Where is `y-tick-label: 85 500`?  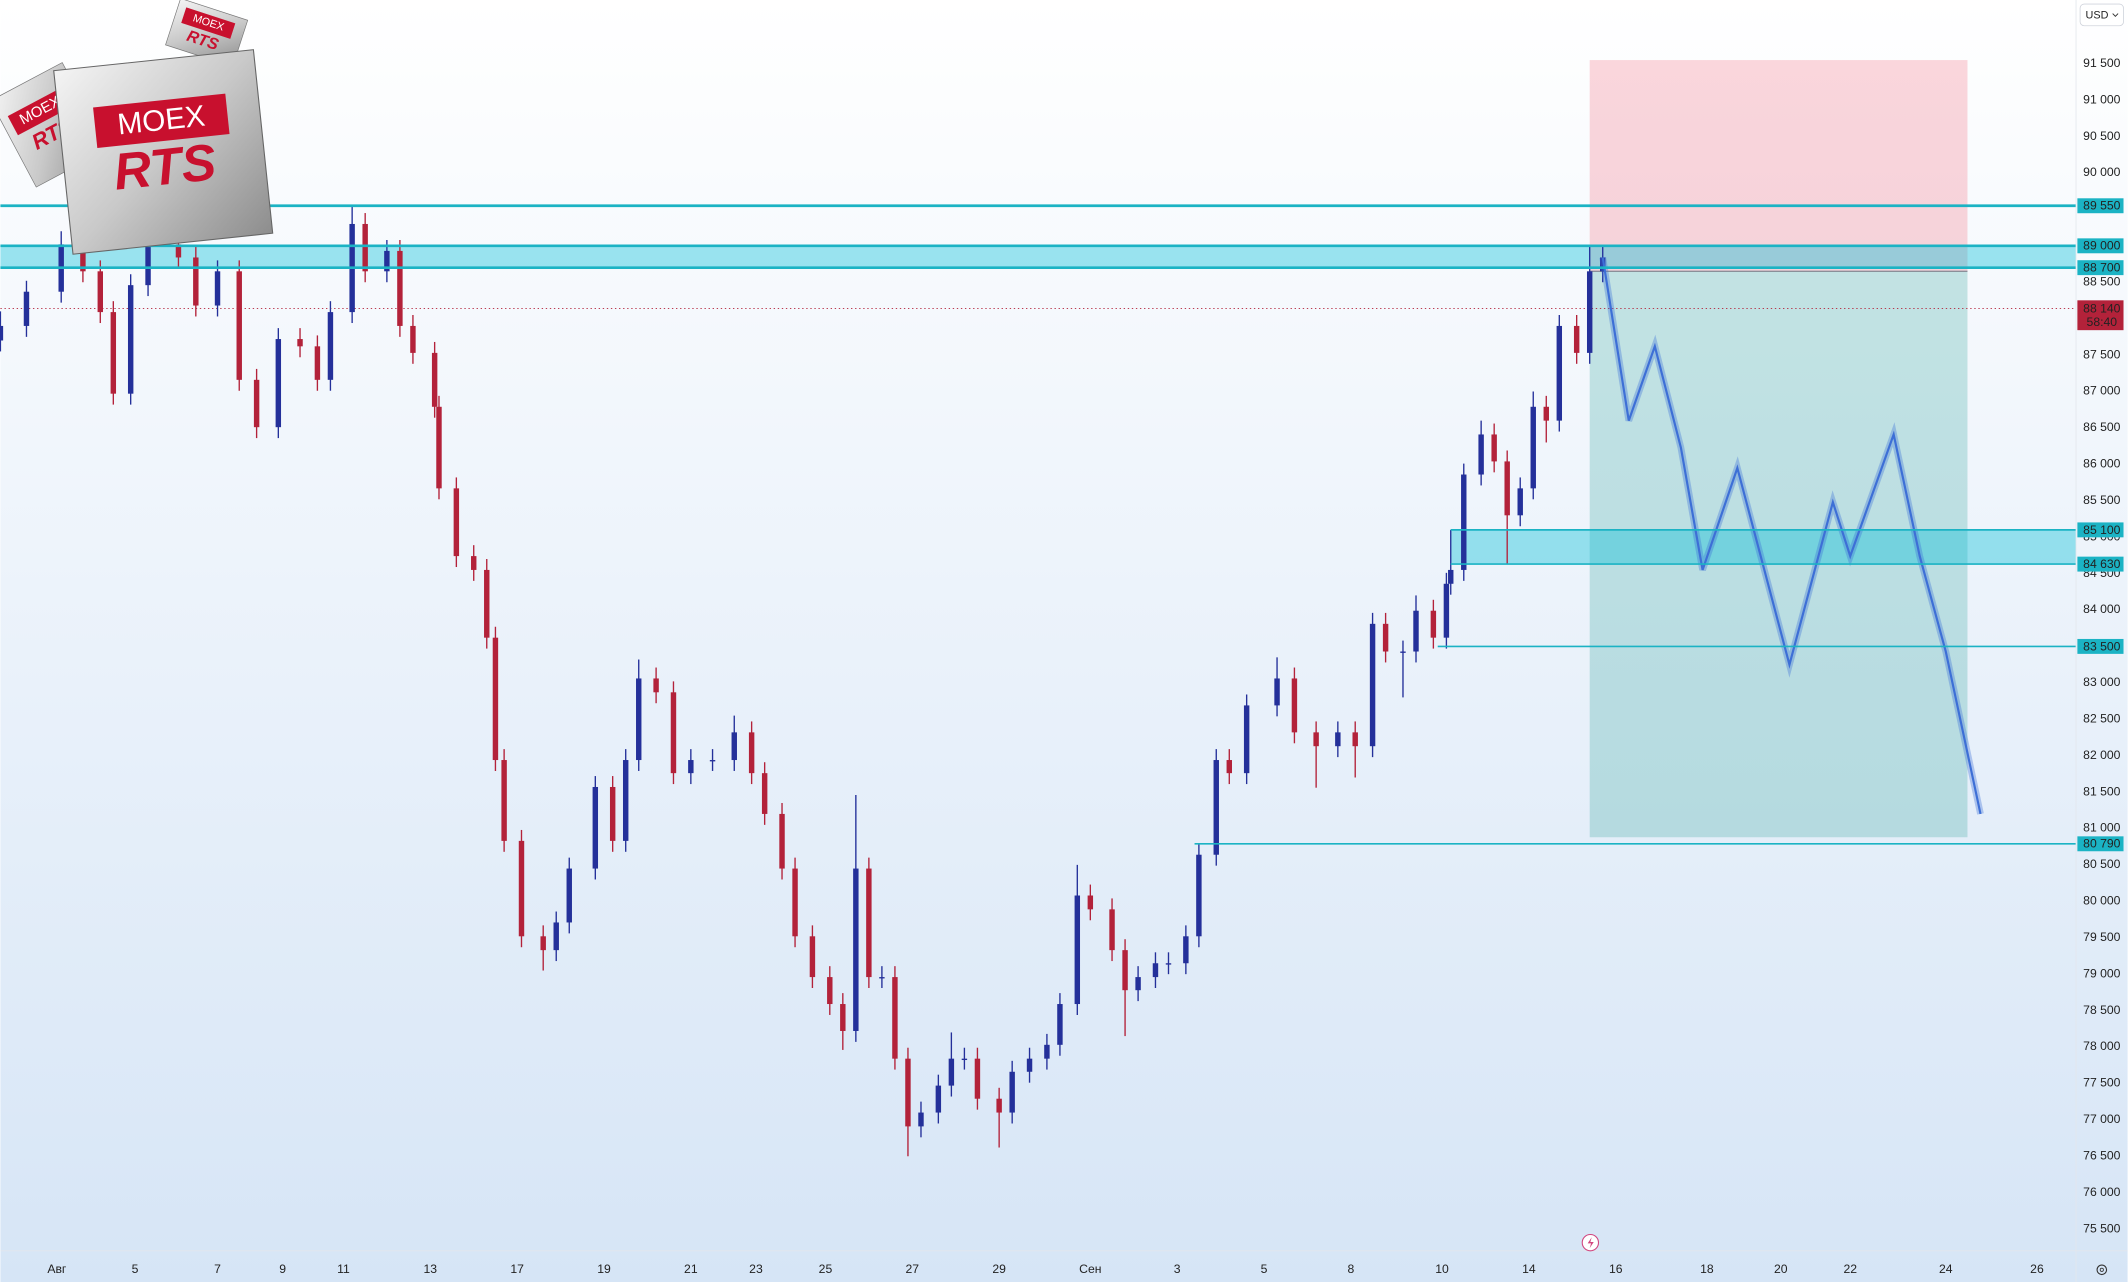 y-tick-label: 85 500 is located at coordinates (2101, 500).